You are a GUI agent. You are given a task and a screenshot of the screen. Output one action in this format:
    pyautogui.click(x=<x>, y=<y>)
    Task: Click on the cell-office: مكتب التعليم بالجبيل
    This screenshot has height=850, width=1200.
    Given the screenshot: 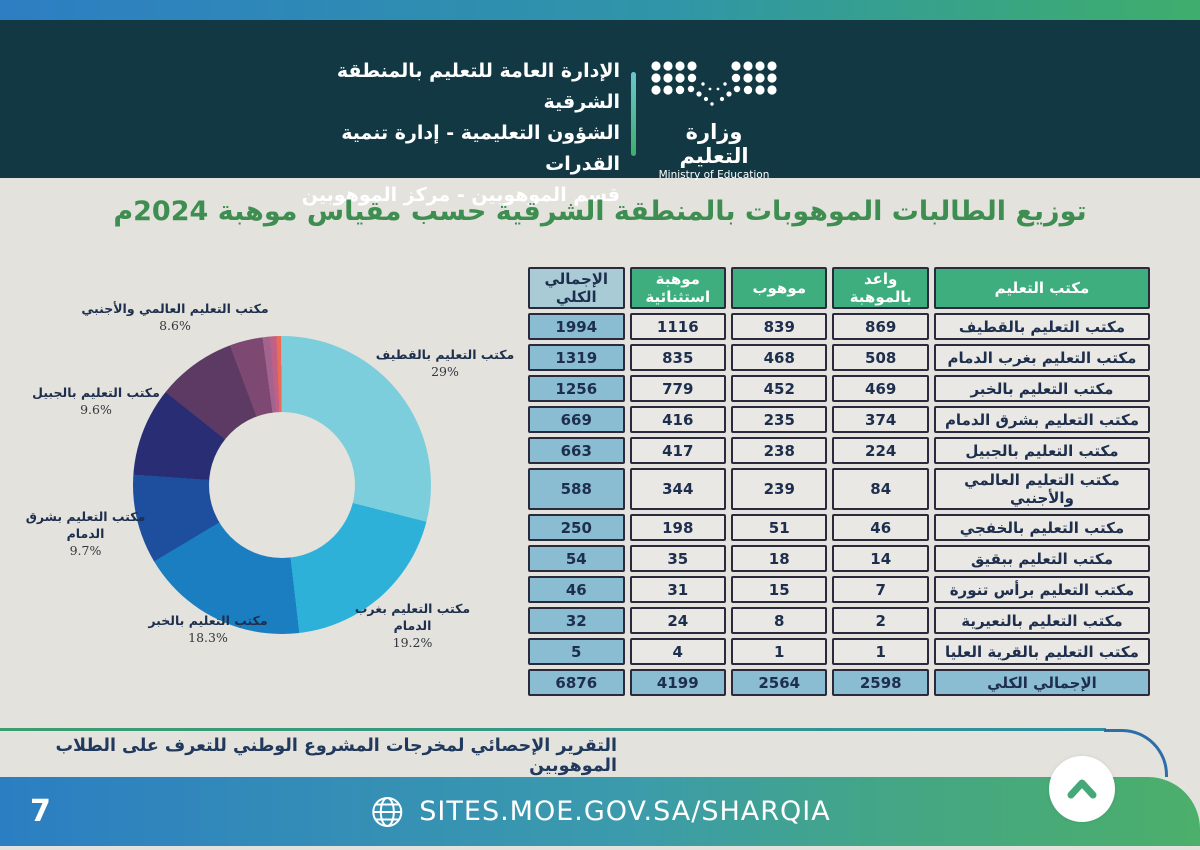 What is the action you would take?
    pyautogui.click(x=1041, y=450)
    